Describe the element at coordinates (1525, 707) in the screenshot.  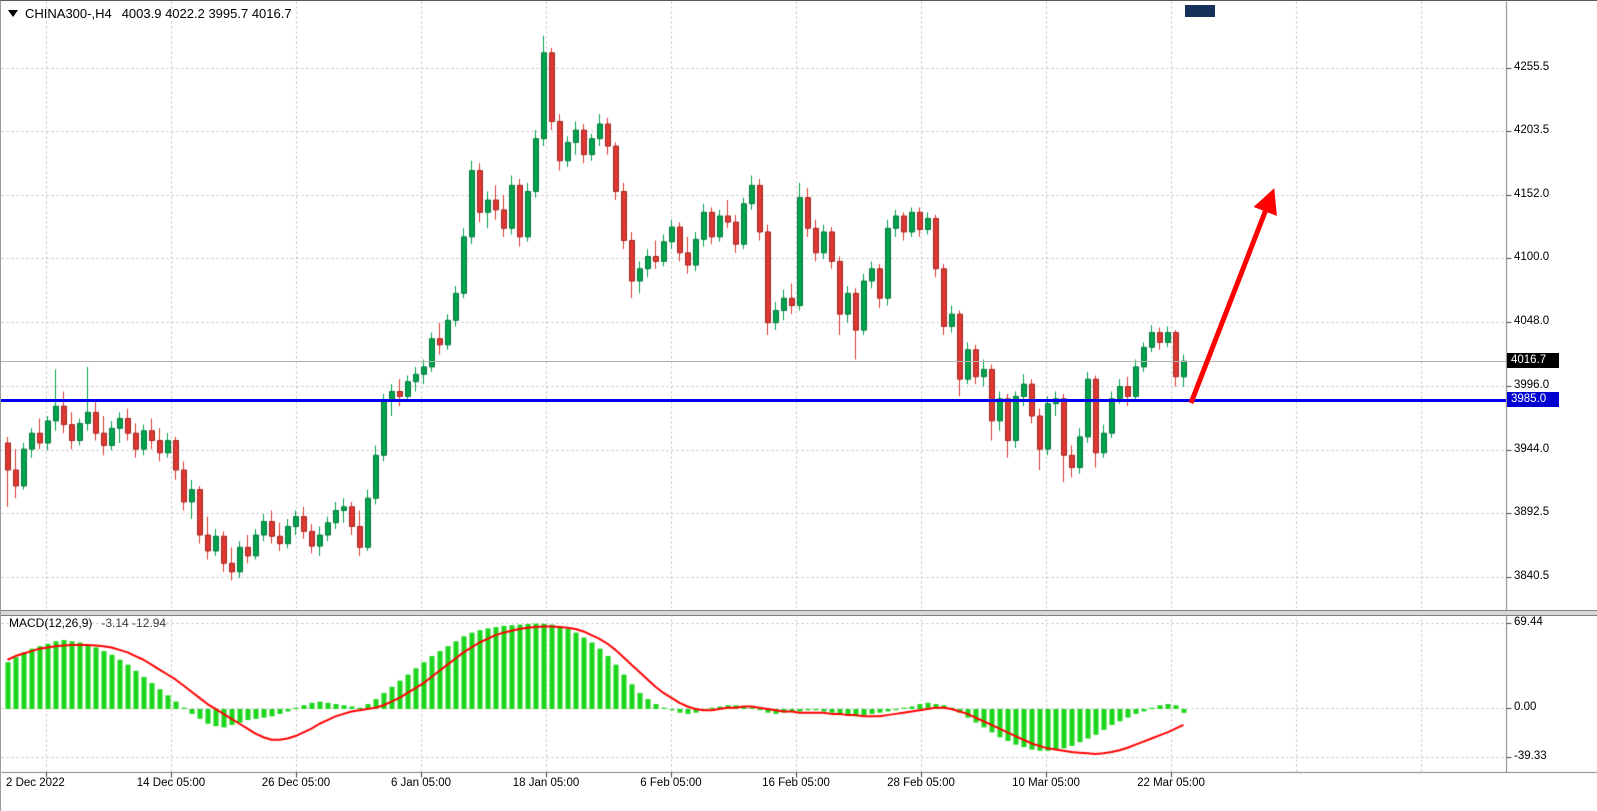
I see `macd-axis-label: 0.00` at that location.